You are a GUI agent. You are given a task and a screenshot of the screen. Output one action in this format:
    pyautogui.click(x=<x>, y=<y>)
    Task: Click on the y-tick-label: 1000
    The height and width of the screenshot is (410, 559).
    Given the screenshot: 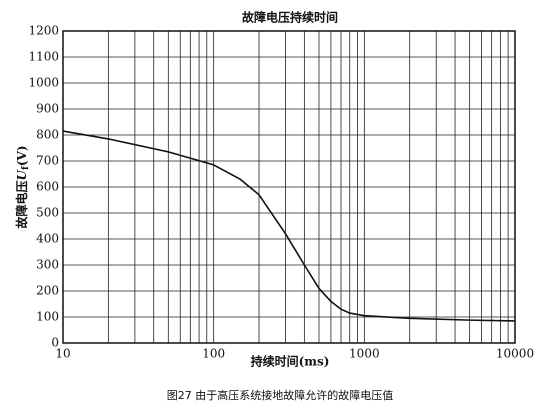 What is the action you would take?
    pyautogui.click(x=43, y=83)
    